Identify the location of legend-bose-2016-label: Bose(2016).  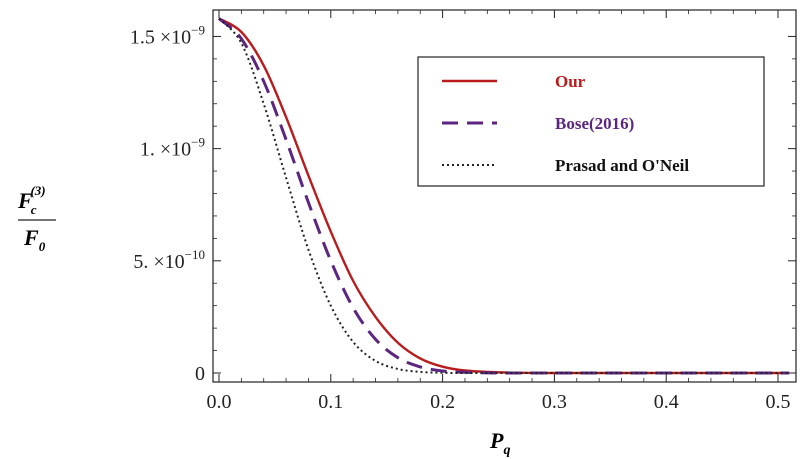
(594, 123).